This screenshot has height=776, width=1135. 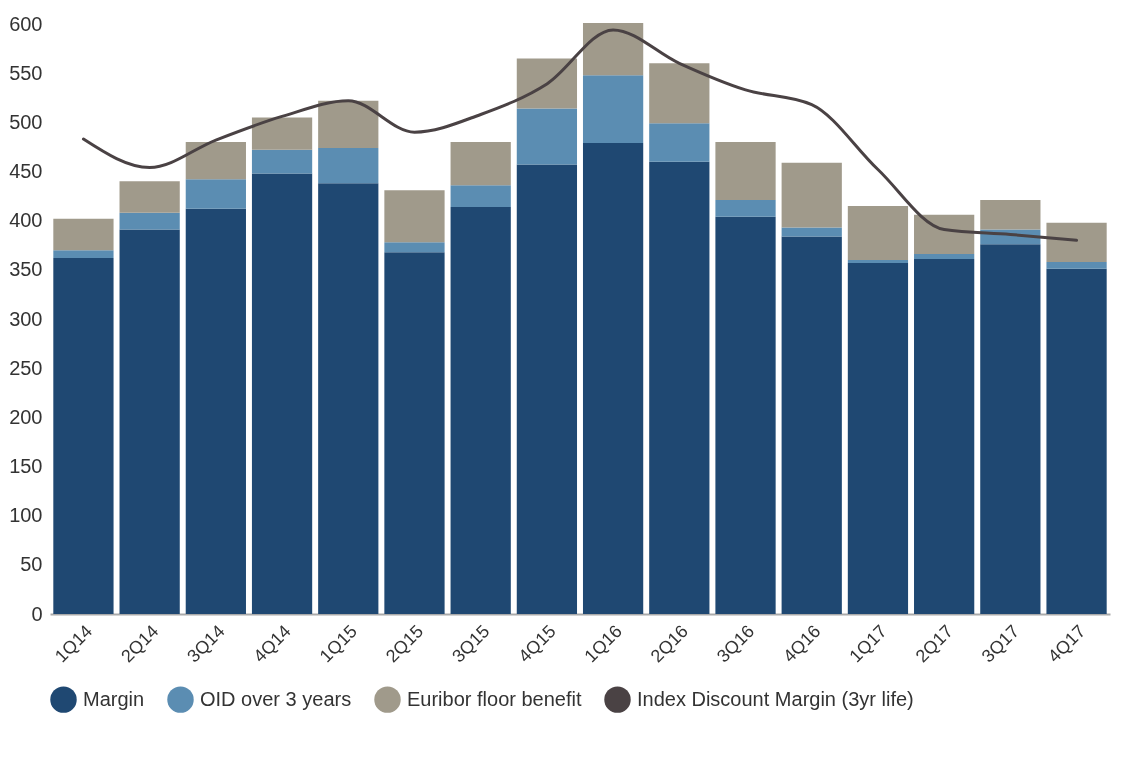 I want to click on y-tick-label: 250, so click(x=26, y=367).